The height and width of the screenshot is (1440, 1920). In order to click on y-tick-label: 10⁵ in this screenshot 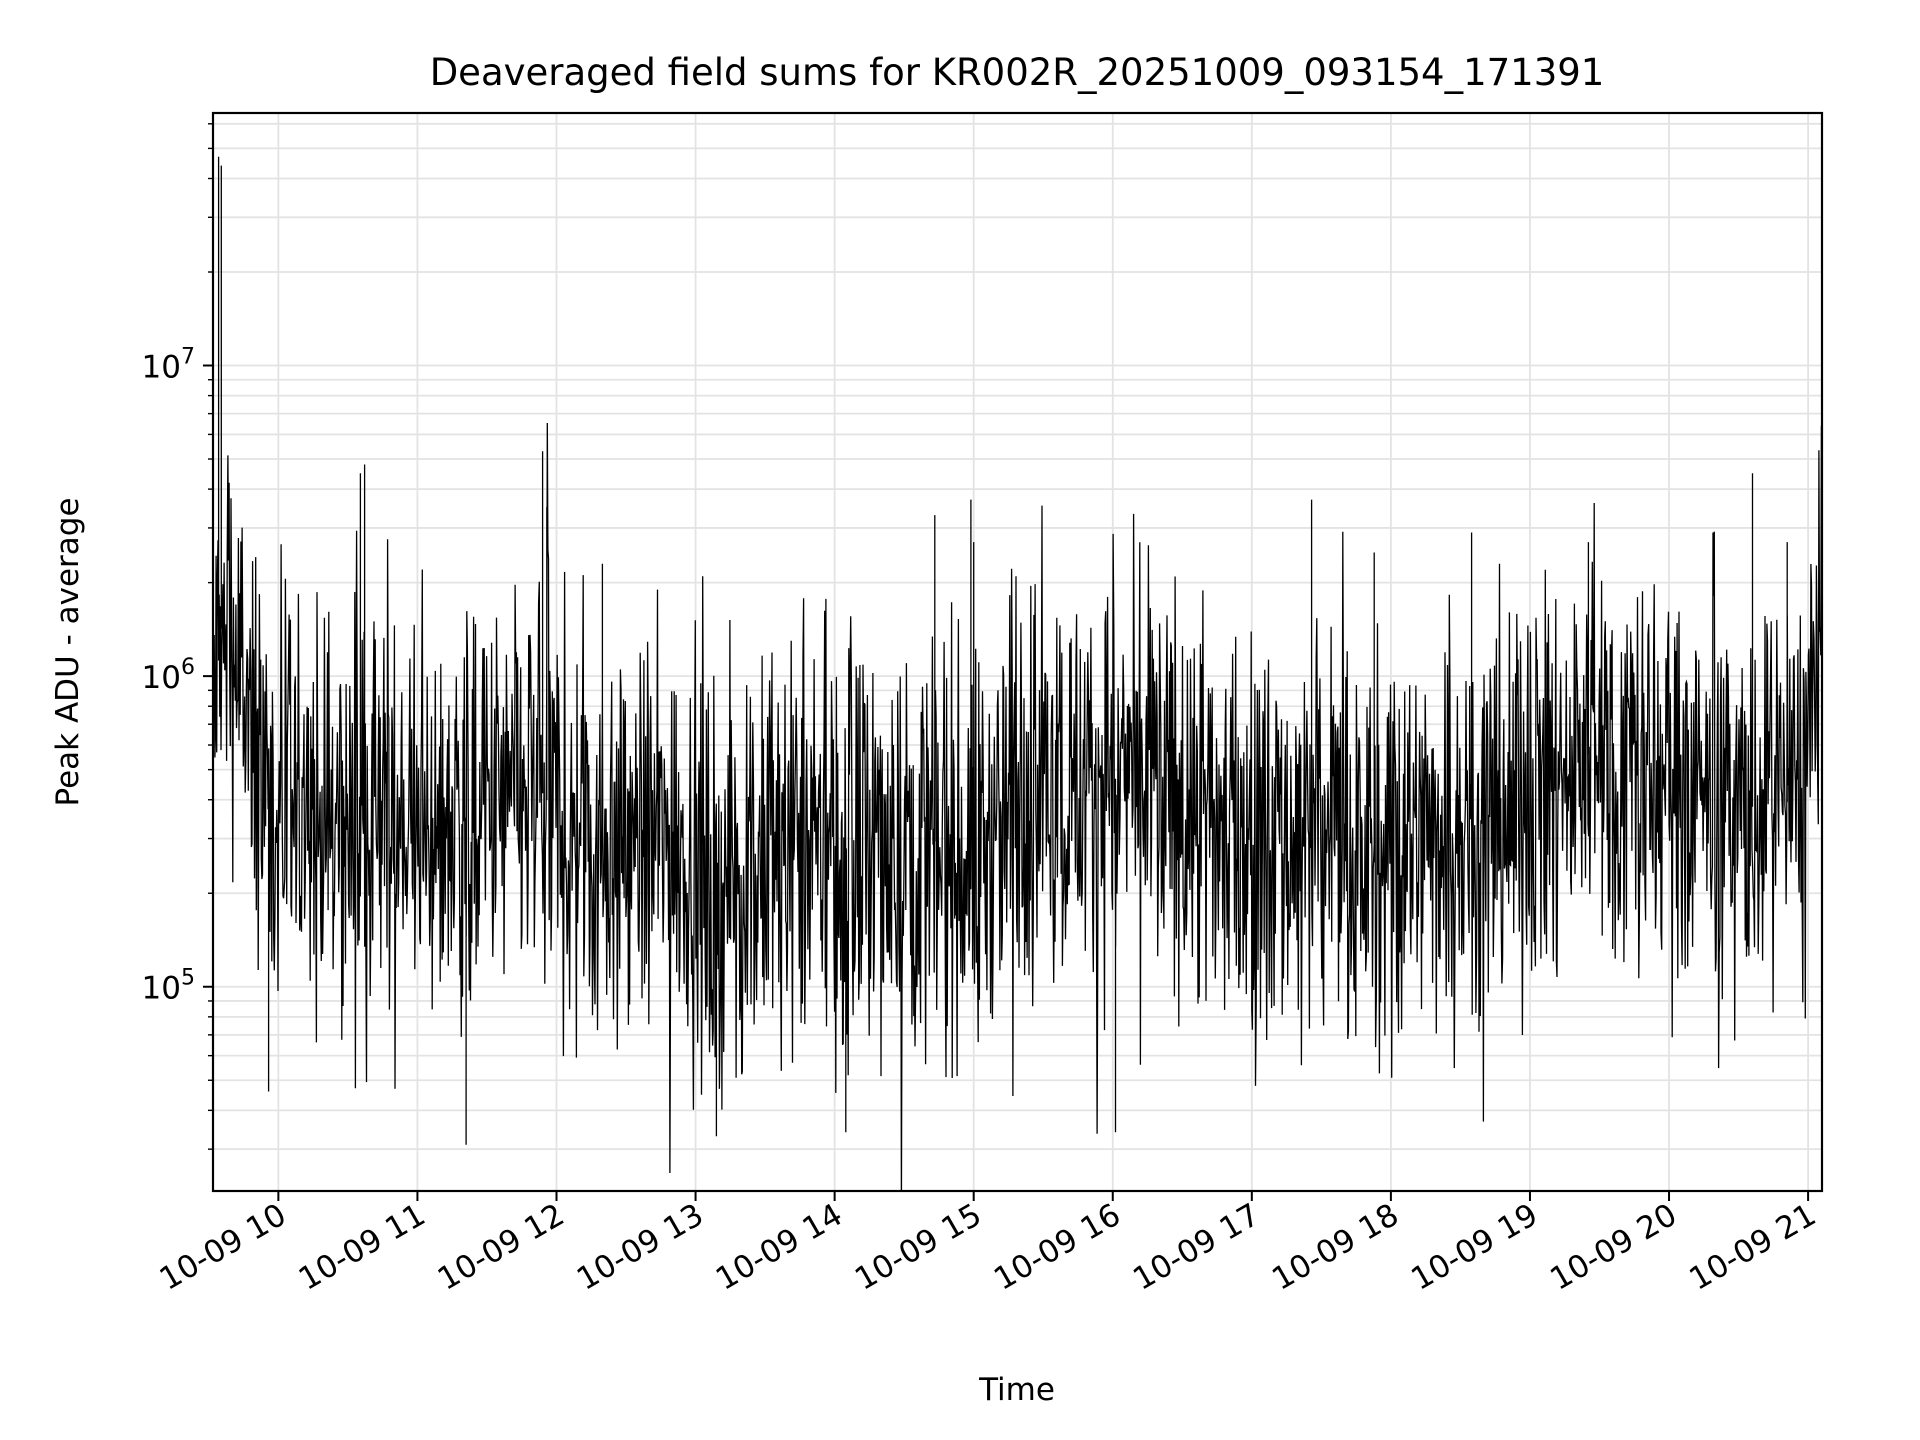, I will do `click(168, 986)`.